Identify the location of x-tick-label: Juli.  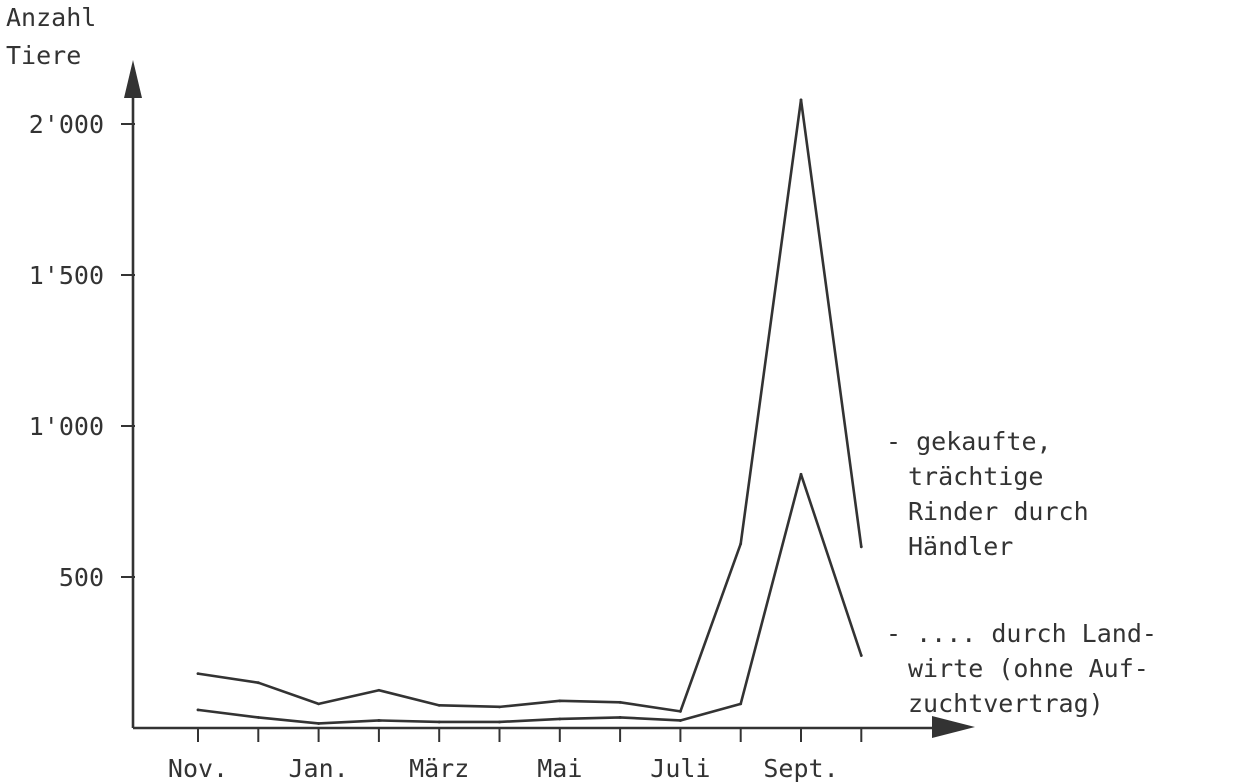
(680, 768).